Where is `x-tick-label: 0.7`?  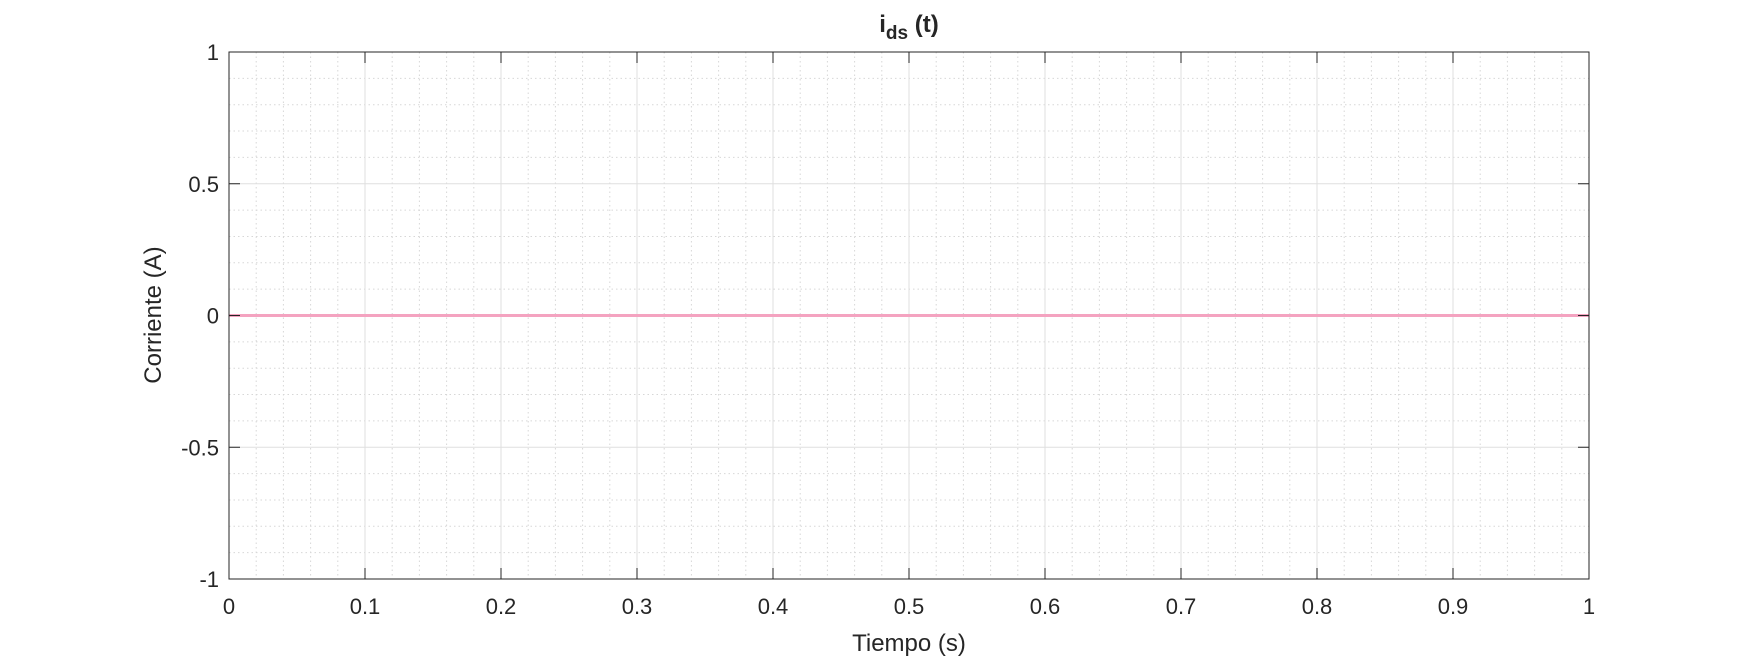
x-tick-label: 0.7 is located at coordinates (1181, 606).